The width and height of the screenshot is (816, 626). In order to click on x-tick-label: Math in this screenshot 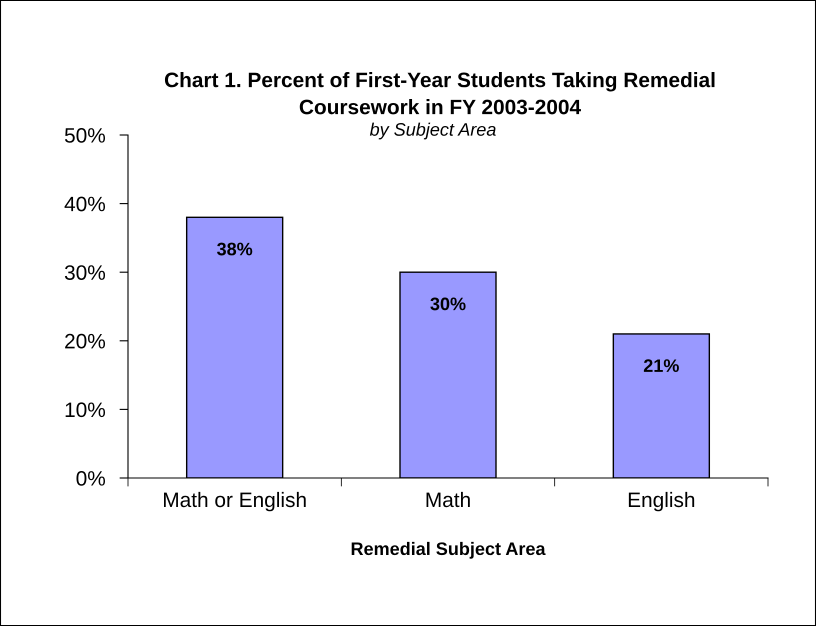, I will do `click(448, 500)`.